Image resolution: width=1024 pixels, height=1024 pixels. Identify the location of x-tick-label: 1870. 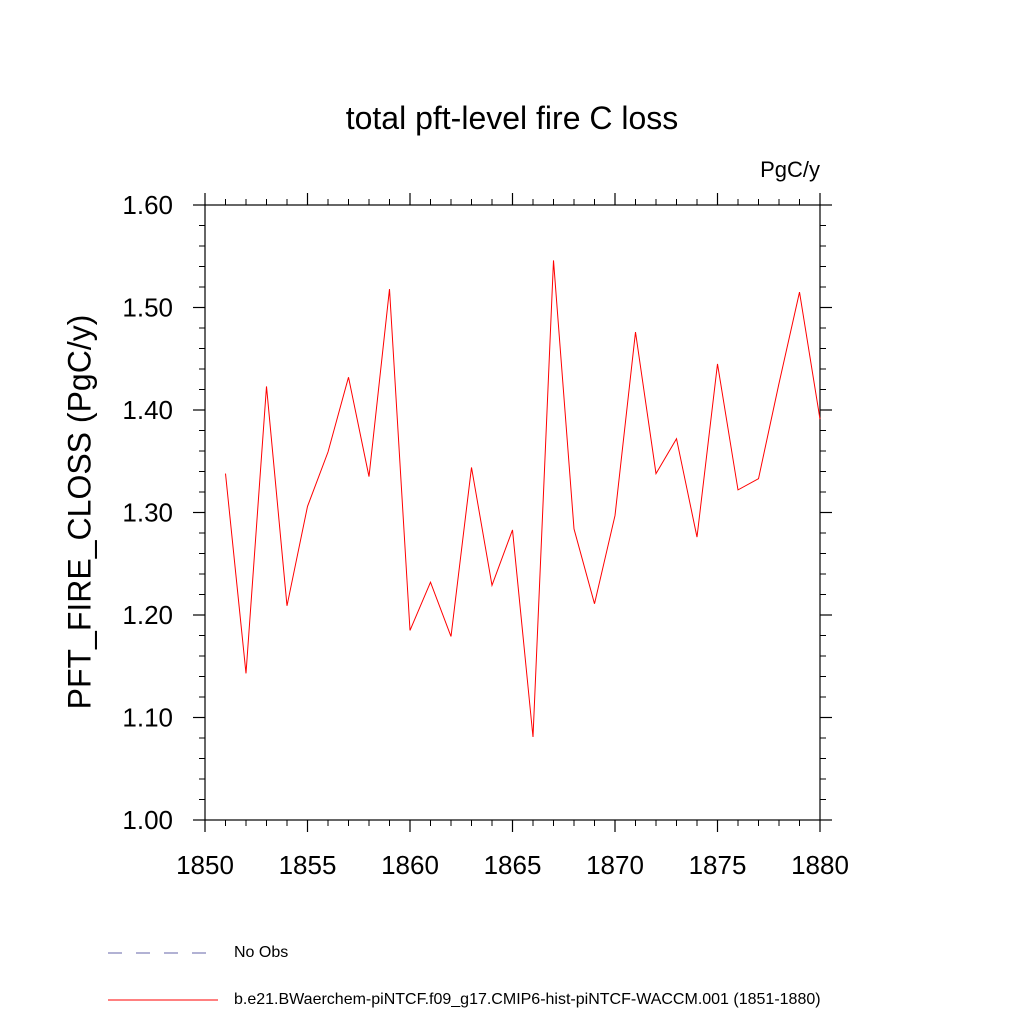
(615, 865).